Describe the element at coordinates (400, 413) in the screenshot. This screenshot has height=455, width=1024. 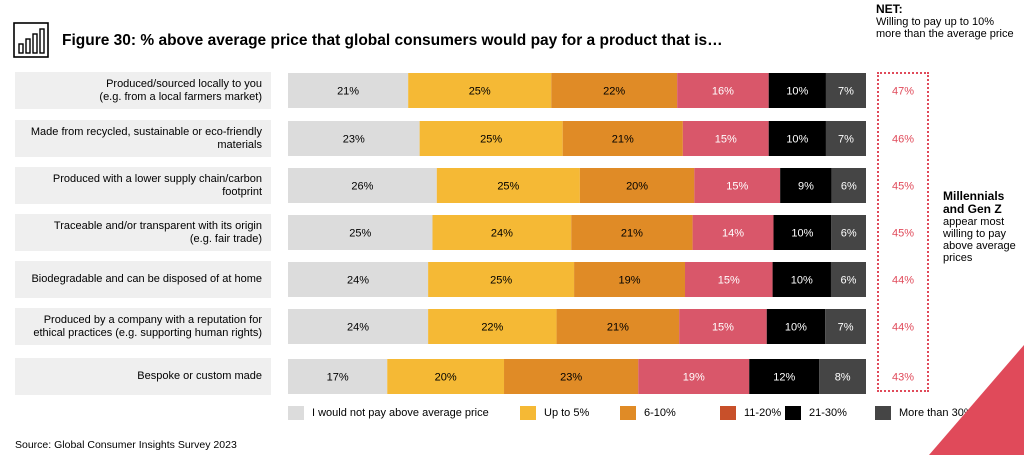
I see `legend-label: I would not pay above average price` at that location.